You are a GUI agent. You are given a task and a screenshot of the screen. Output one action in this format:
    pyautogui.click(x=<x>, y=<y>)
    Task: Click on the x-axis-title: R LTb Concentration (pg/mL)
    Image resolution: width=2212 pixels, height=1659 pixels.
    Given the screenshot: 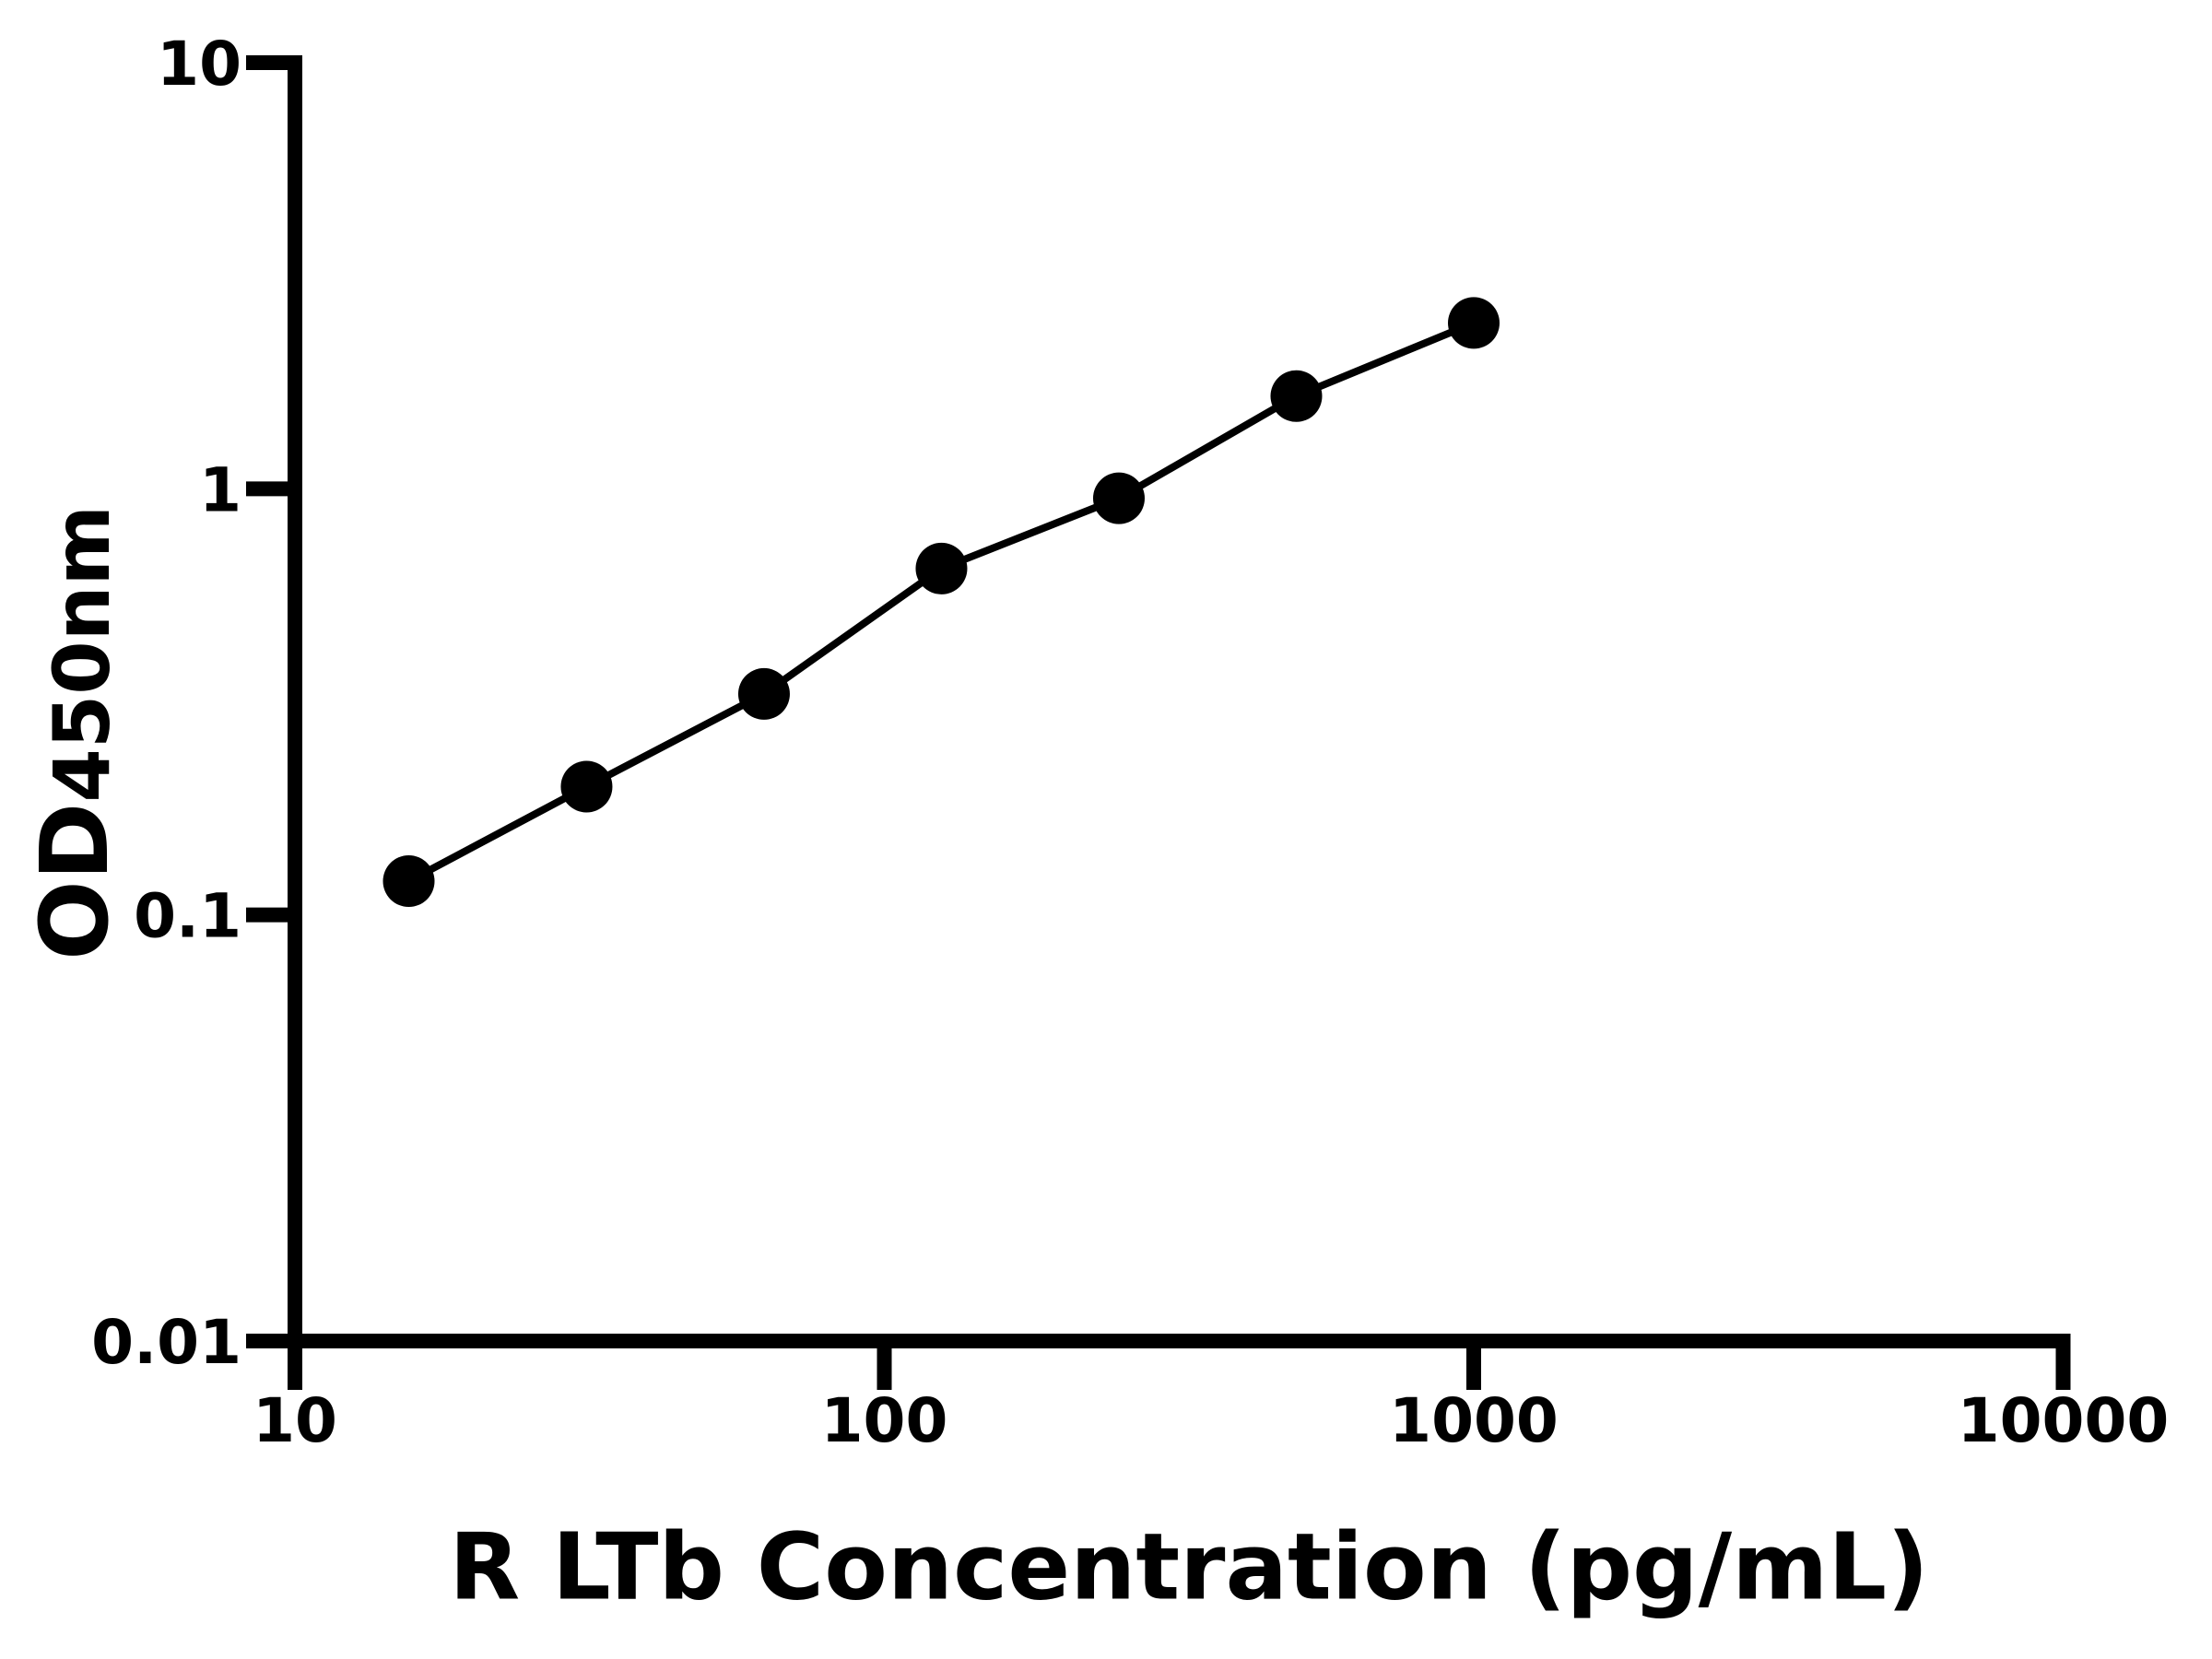 What is the action you would take?
    pyautogui.click(x=1189, y=1567)
    